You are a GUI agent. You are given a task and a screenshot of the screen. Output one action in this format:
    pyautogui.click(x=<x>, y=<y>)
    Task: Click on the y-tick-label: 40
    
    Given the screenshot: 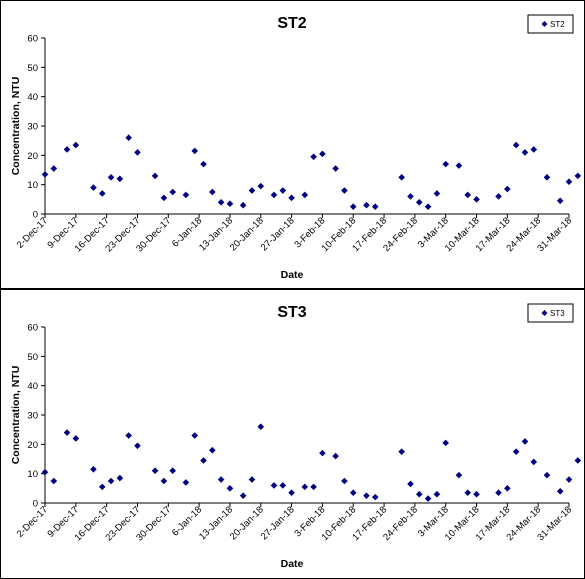 What is the action you would take?
    pyautogui.click(x=32, y=97)
    